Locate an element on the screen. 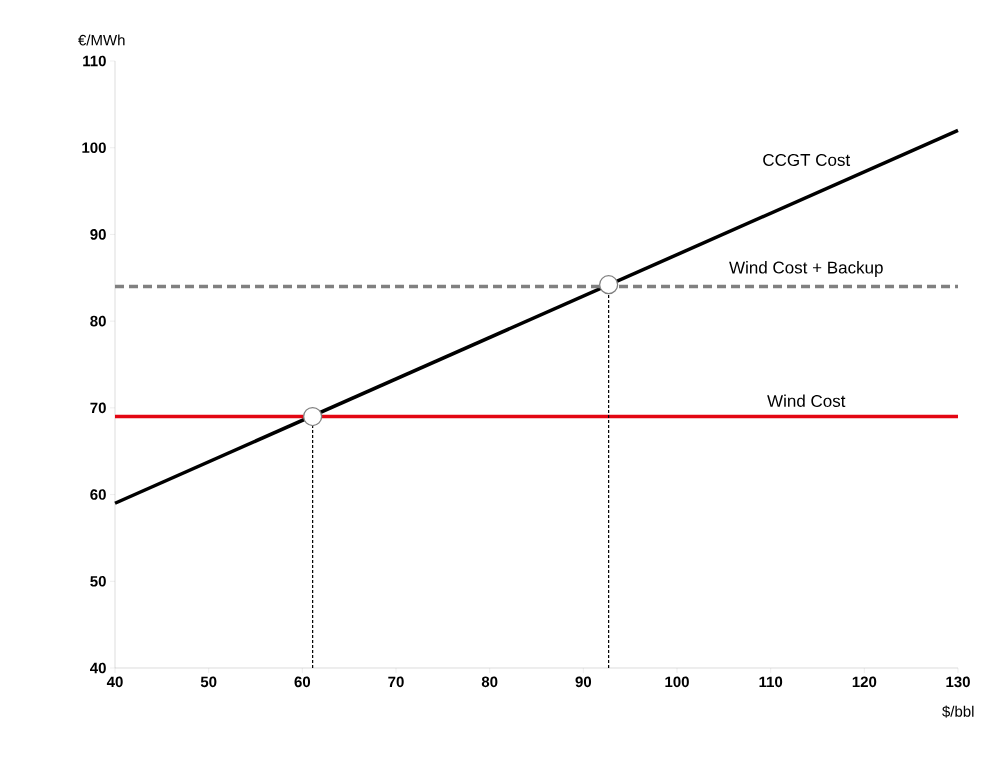 This screenshot has height=763, width=1008. y-tick-label: 100 is located at coordinates (94, 148).